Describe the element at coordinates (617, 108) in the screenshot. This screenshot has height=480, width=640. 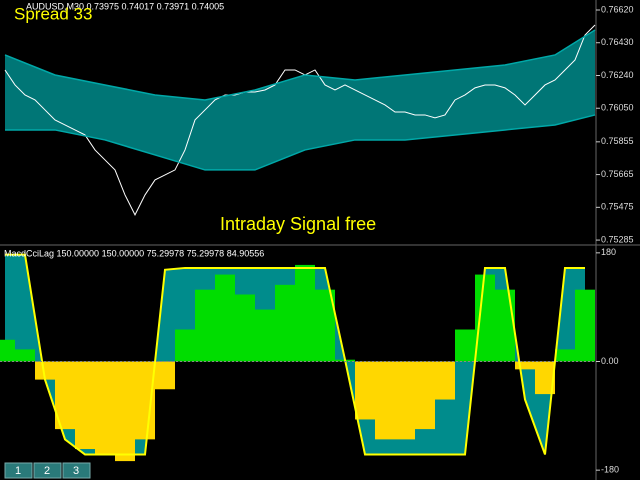
I see `y-tick-label: 0.76050` at that location.